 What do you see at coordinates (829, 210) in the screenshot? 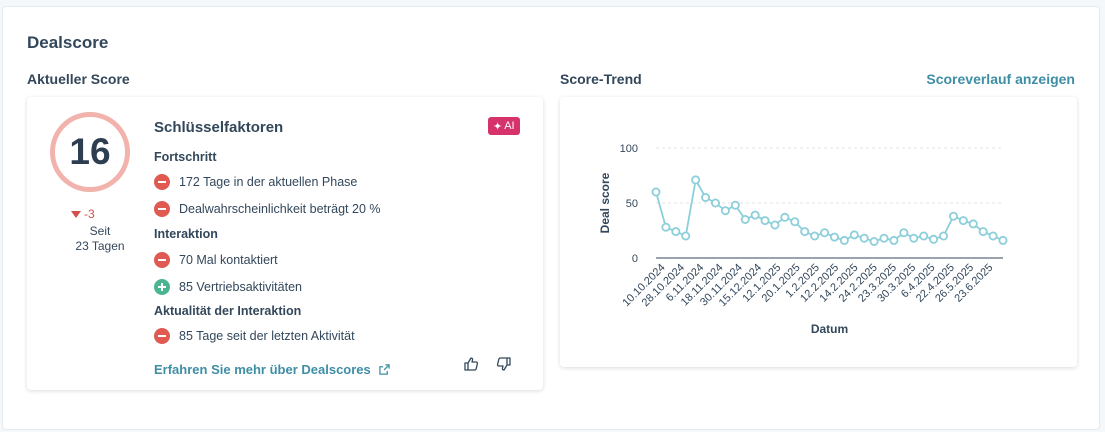
I see `series-line` at bounding box center [829, 210].